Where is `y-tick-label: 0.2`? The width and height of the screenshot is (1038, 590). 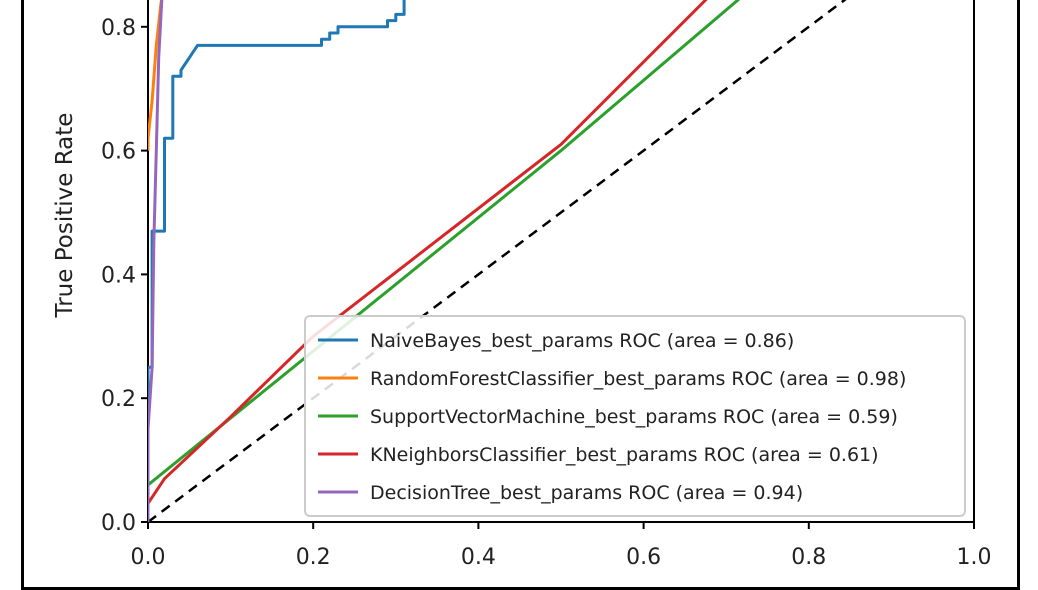 y-tick-label: 0.2 is located at coordinates (118, 399).